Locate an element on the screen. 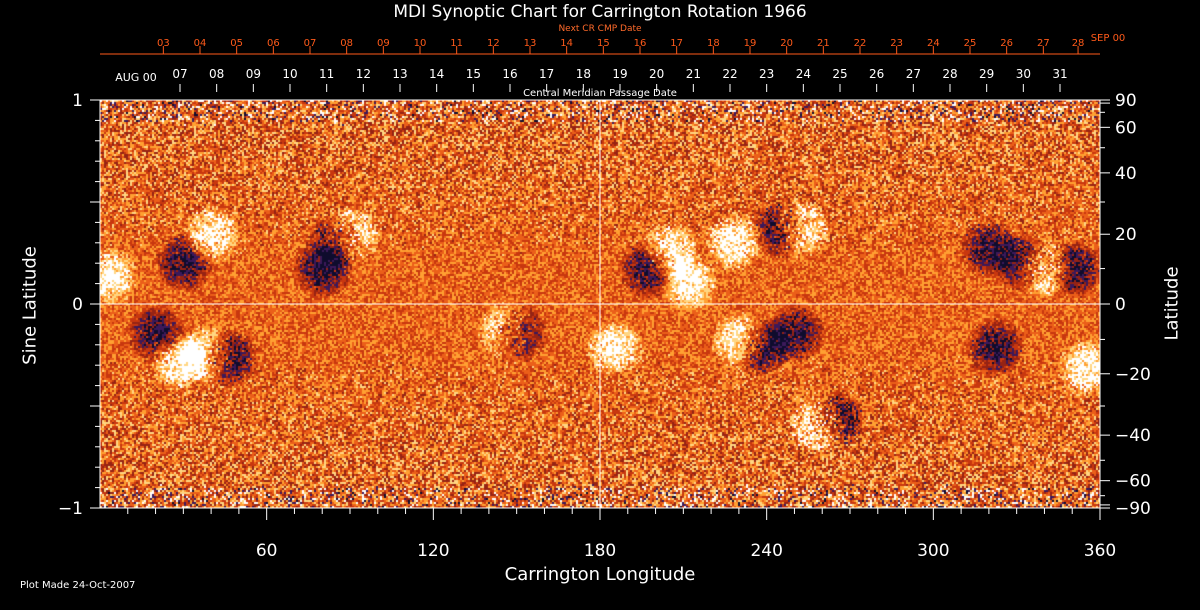 The height and width of the screenshot is (610, 1200). cmp-date-label: 11 is located at coordinates (326, 74).